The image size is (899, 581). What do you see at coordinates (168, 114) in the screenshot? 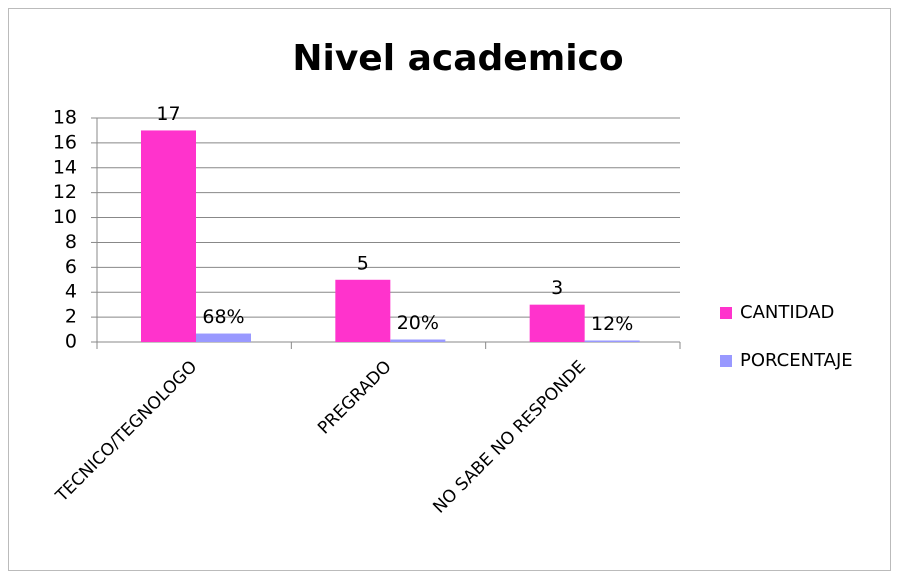
I see `data-label: 17` at bounding box center [168, 114].